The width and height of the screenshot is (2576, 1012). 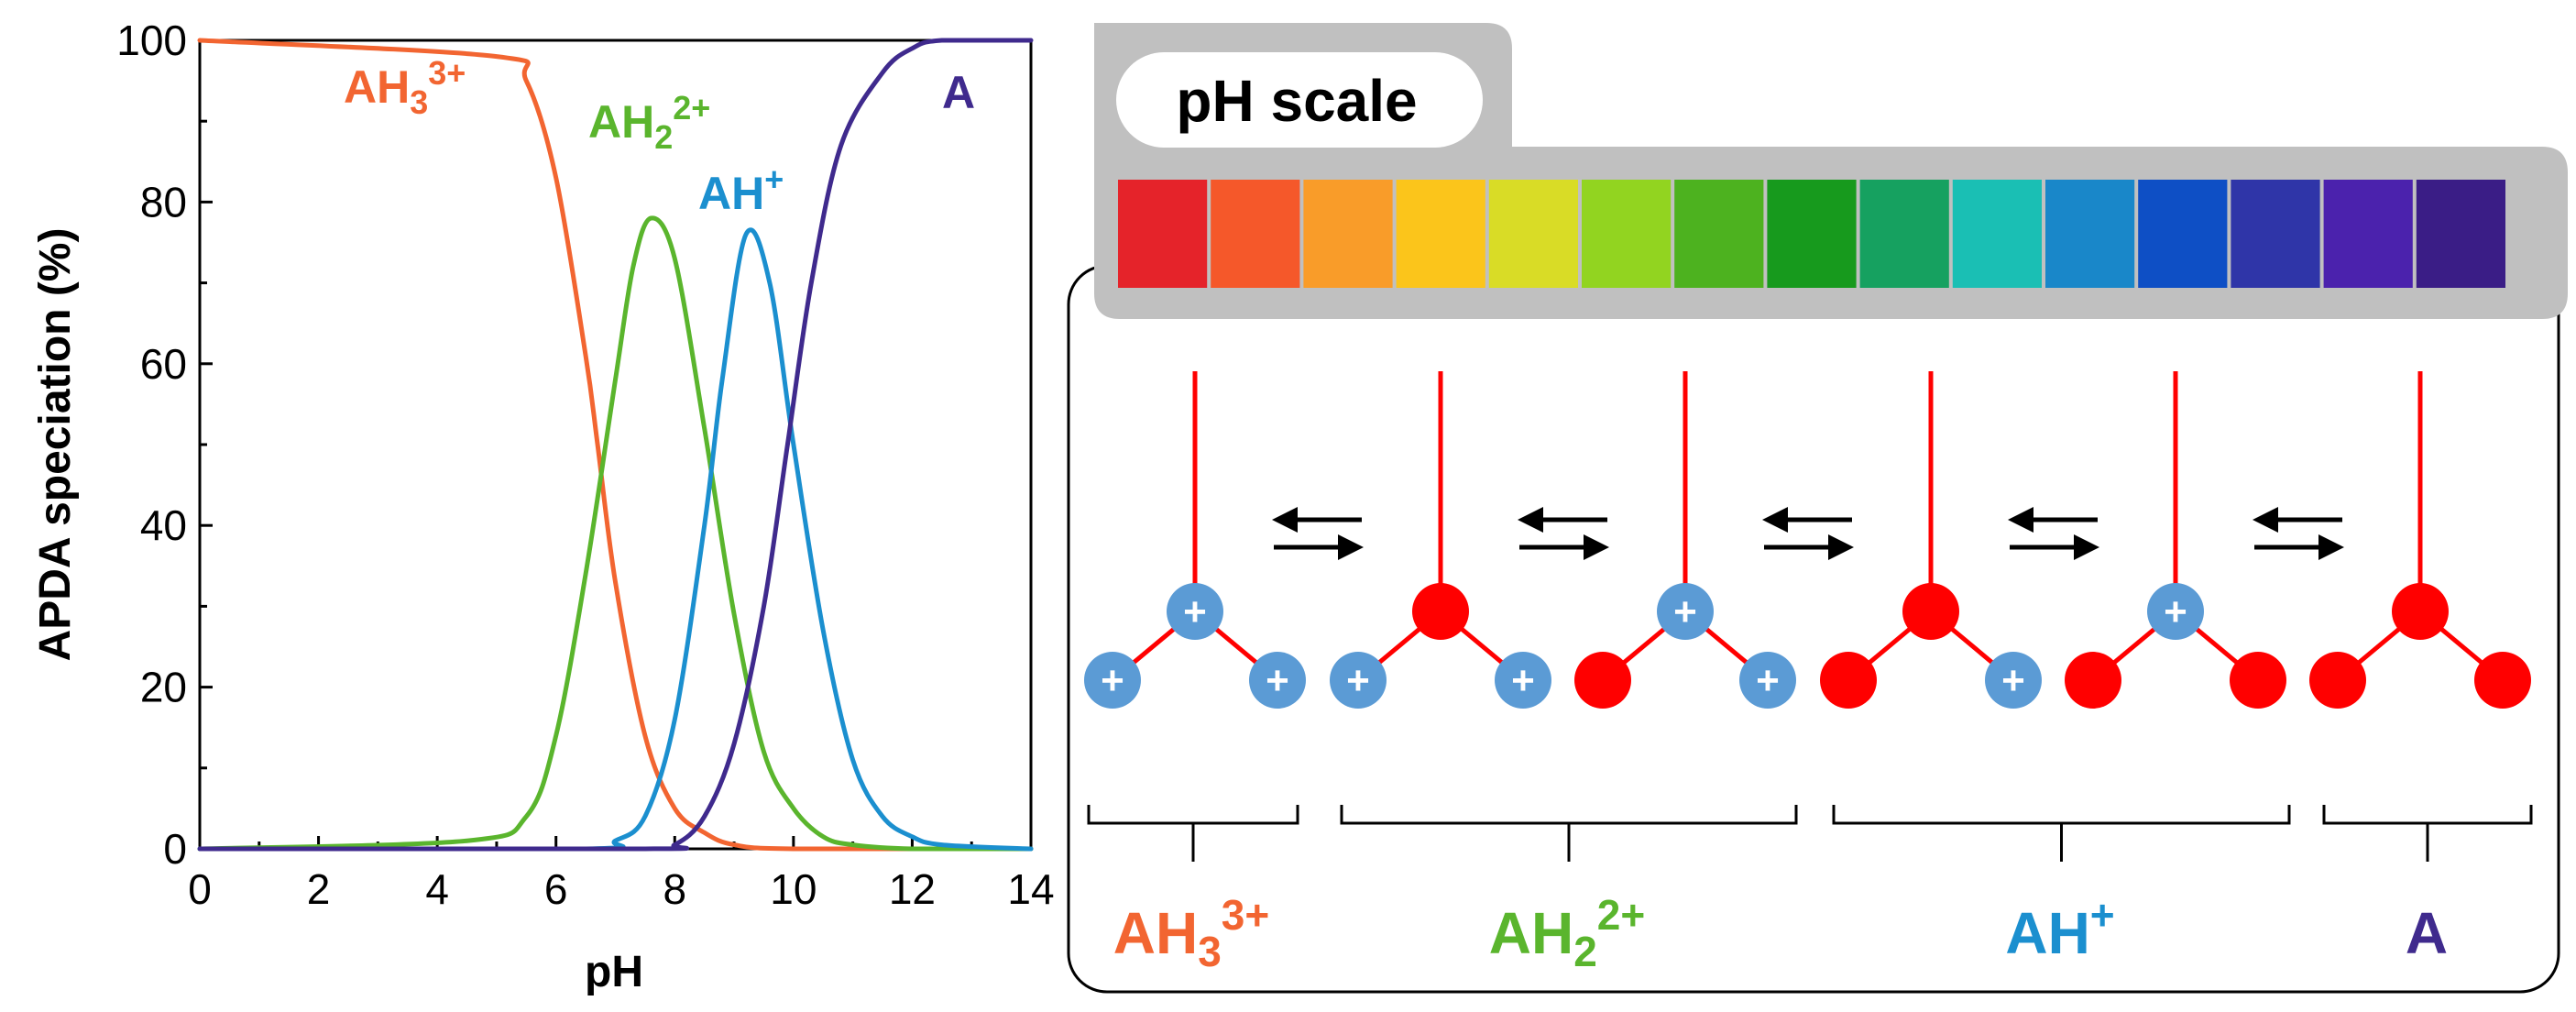 I want to click on y-tick-label: 0, so click(x=175, y=849).